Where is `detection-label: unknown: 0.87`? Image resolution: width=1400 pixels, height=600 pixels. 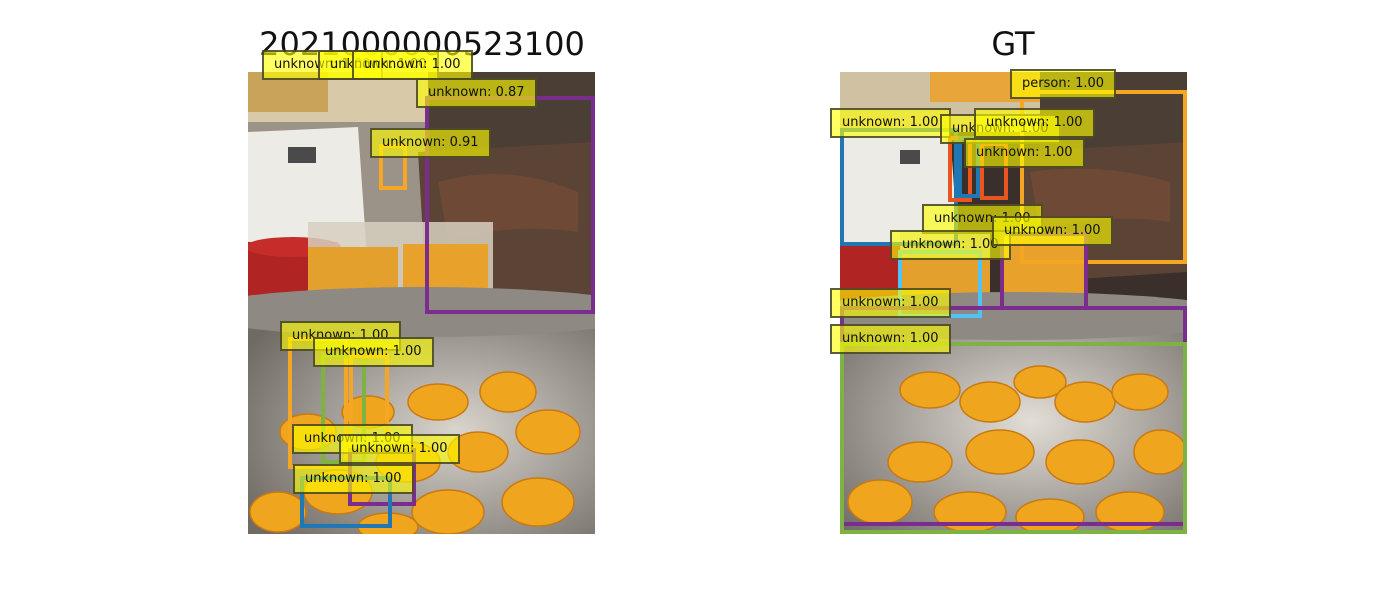 detection-label: unknown: 0.87 is located at coordinates (476, 93).